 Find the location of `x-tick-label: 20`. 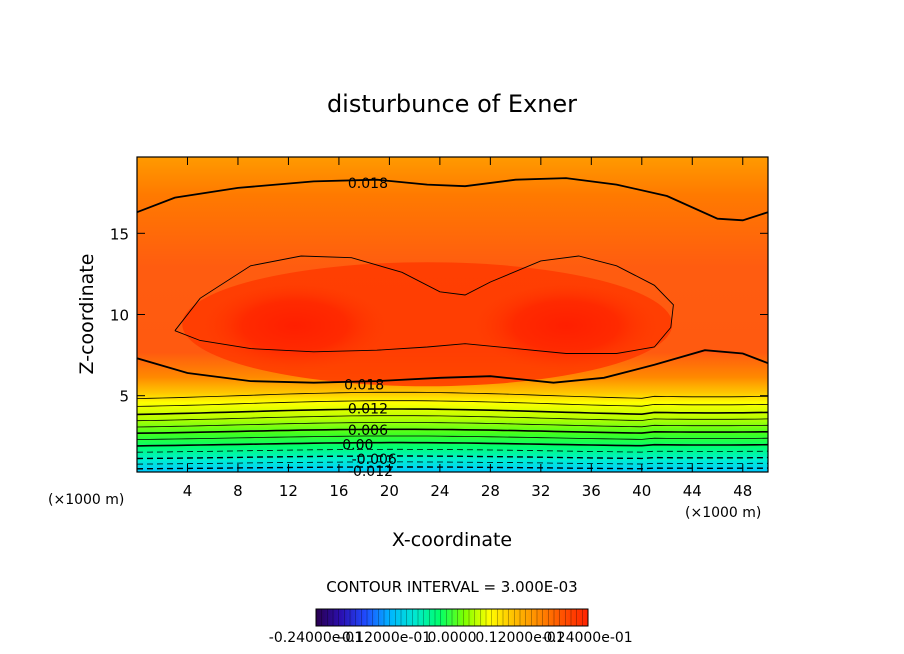

x-tick-label: 20 is located at coordinates (389, 491).